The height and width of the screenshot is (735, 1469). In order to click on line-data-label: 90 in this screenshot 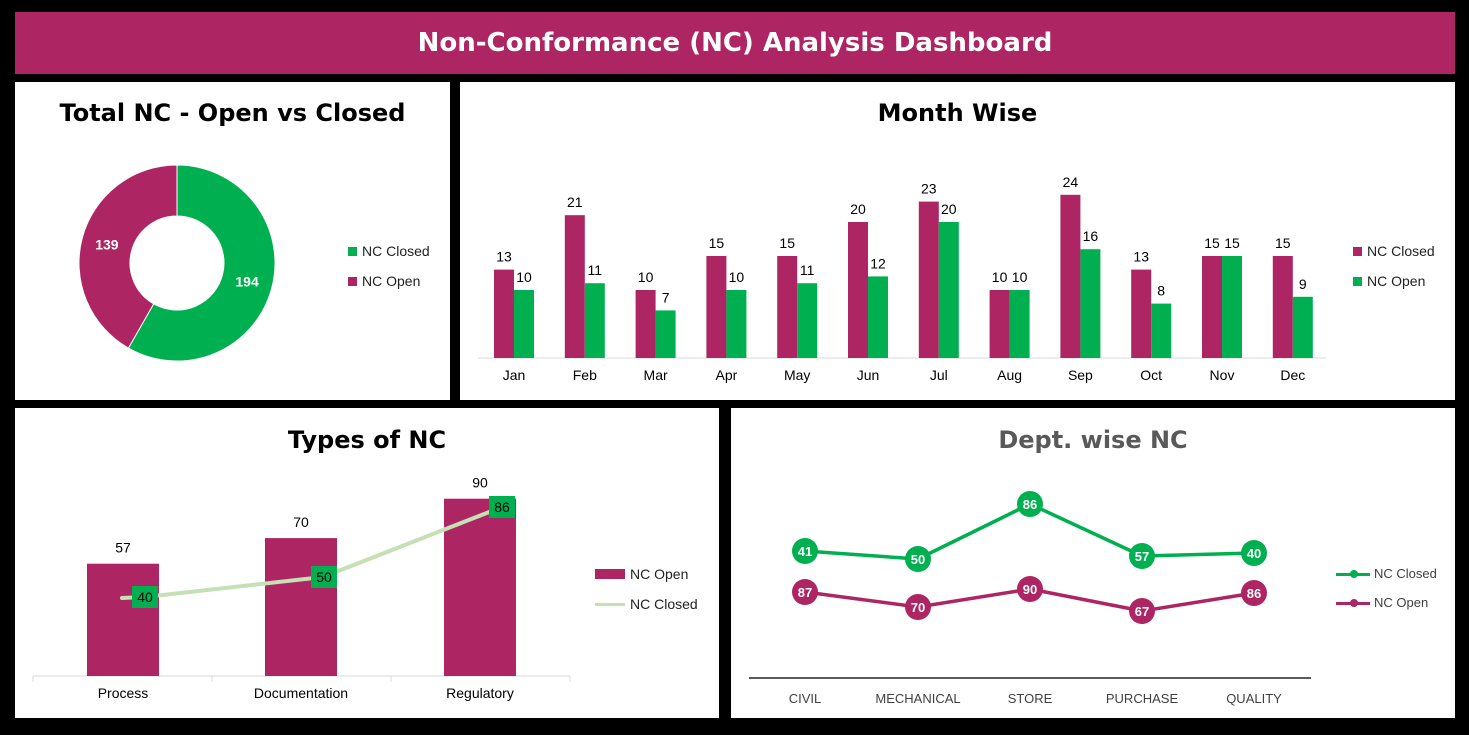, I will do `click(1030, 589)`.